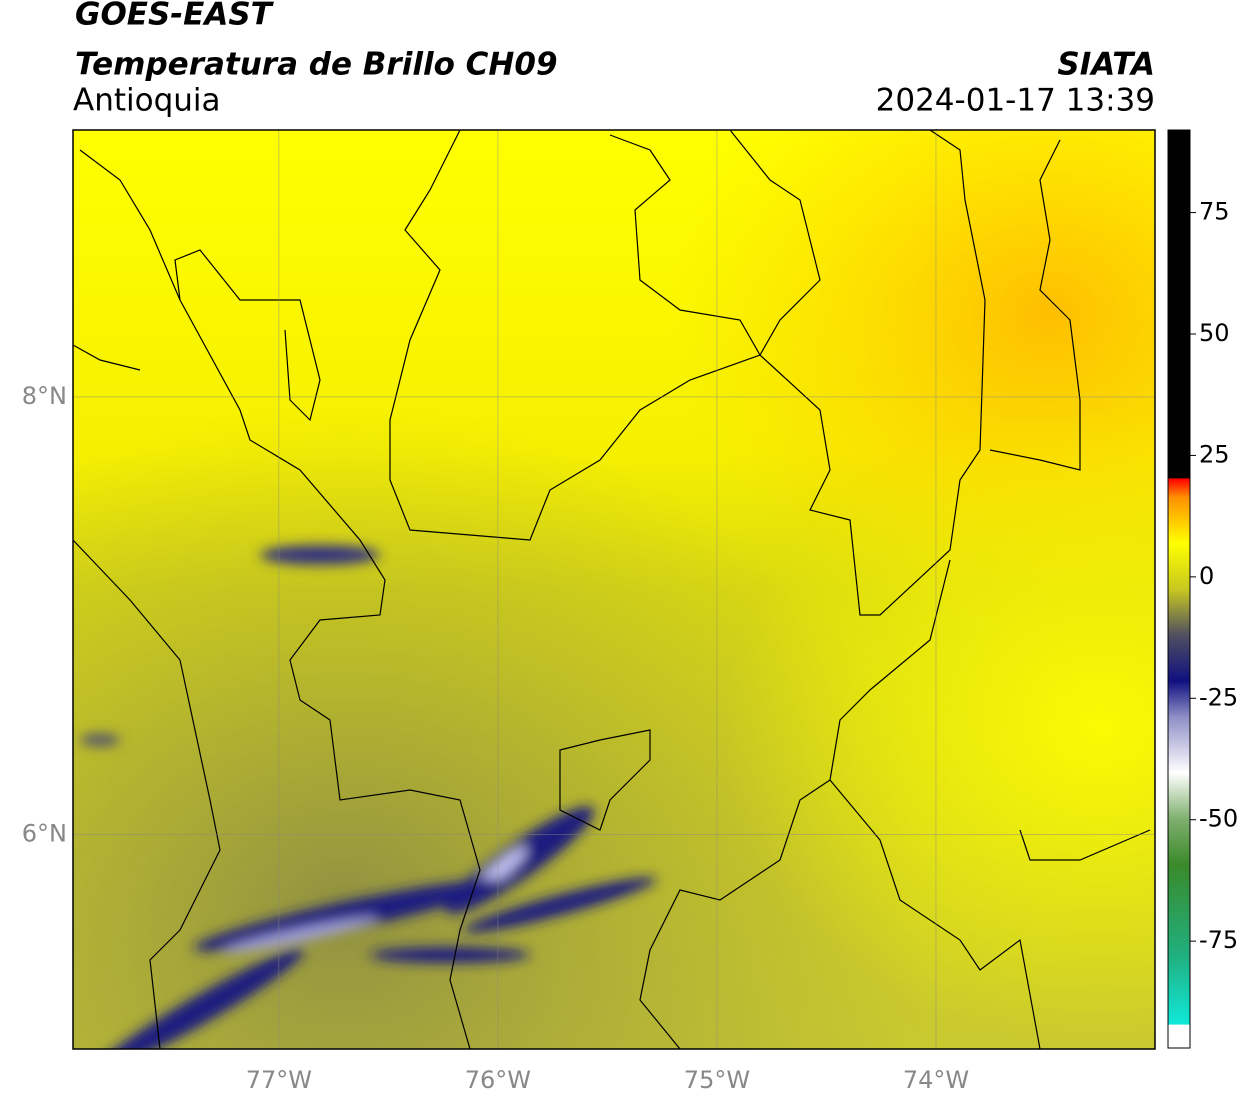  I want to click on y-tick-label: 8°N, so click(44, 396).